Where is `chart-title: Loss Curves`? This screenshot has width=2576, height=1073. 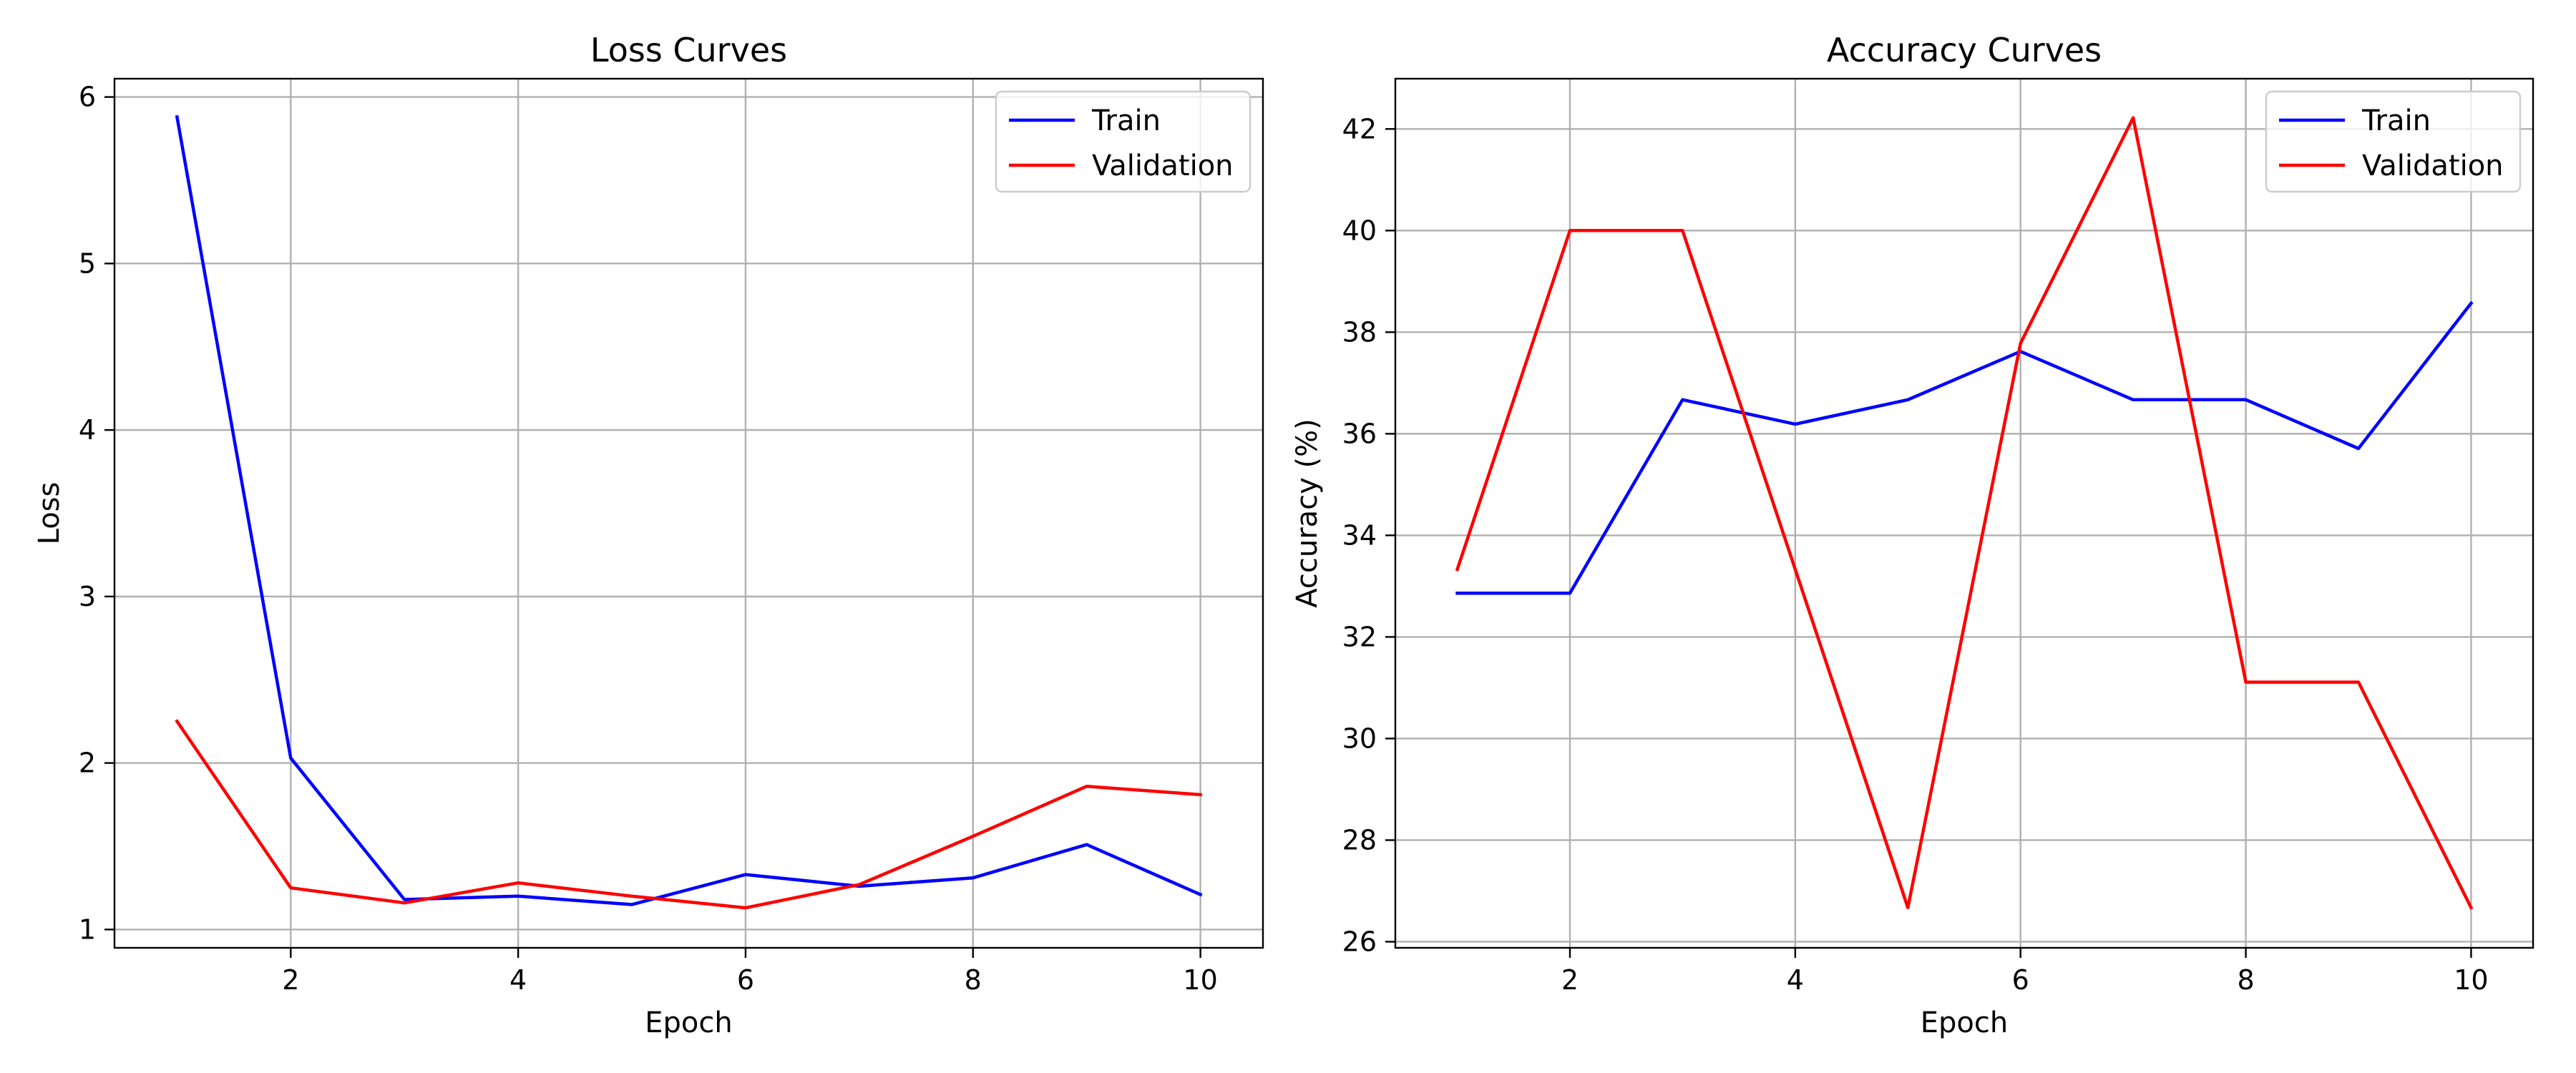
chart-title: Loss Curves is located at coordinates (688, 50).